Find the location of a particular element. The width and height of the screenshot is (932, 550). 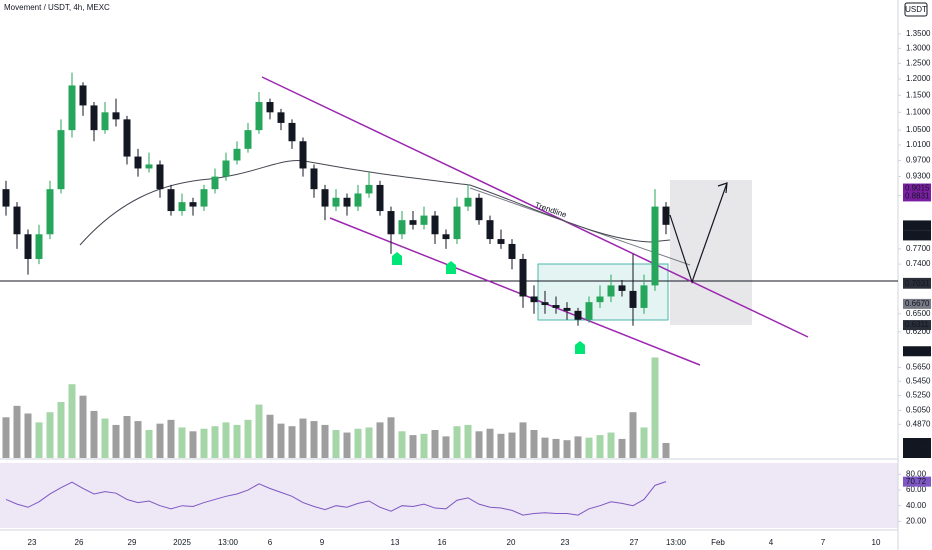

countdown: 25:32 is located at coordinates (917, 235).